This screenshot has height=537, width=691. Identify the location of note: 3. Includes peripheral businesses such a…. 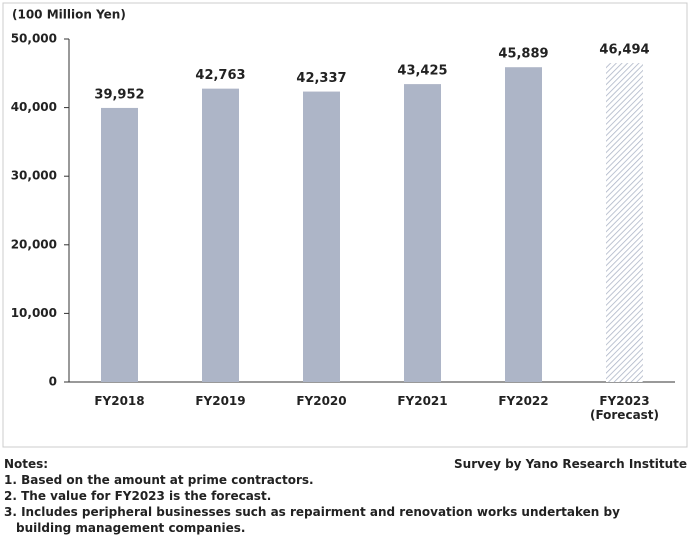
(312, 520).